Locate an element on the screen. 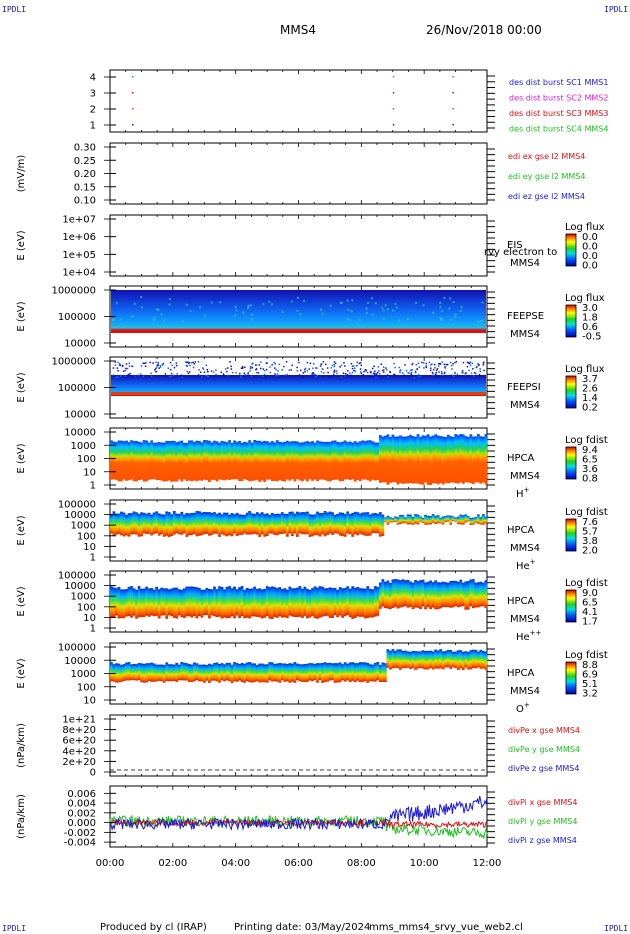 This screenshot has width=630, height=934. colorbar-title: Log fdist is located at coordinates (586, 655).